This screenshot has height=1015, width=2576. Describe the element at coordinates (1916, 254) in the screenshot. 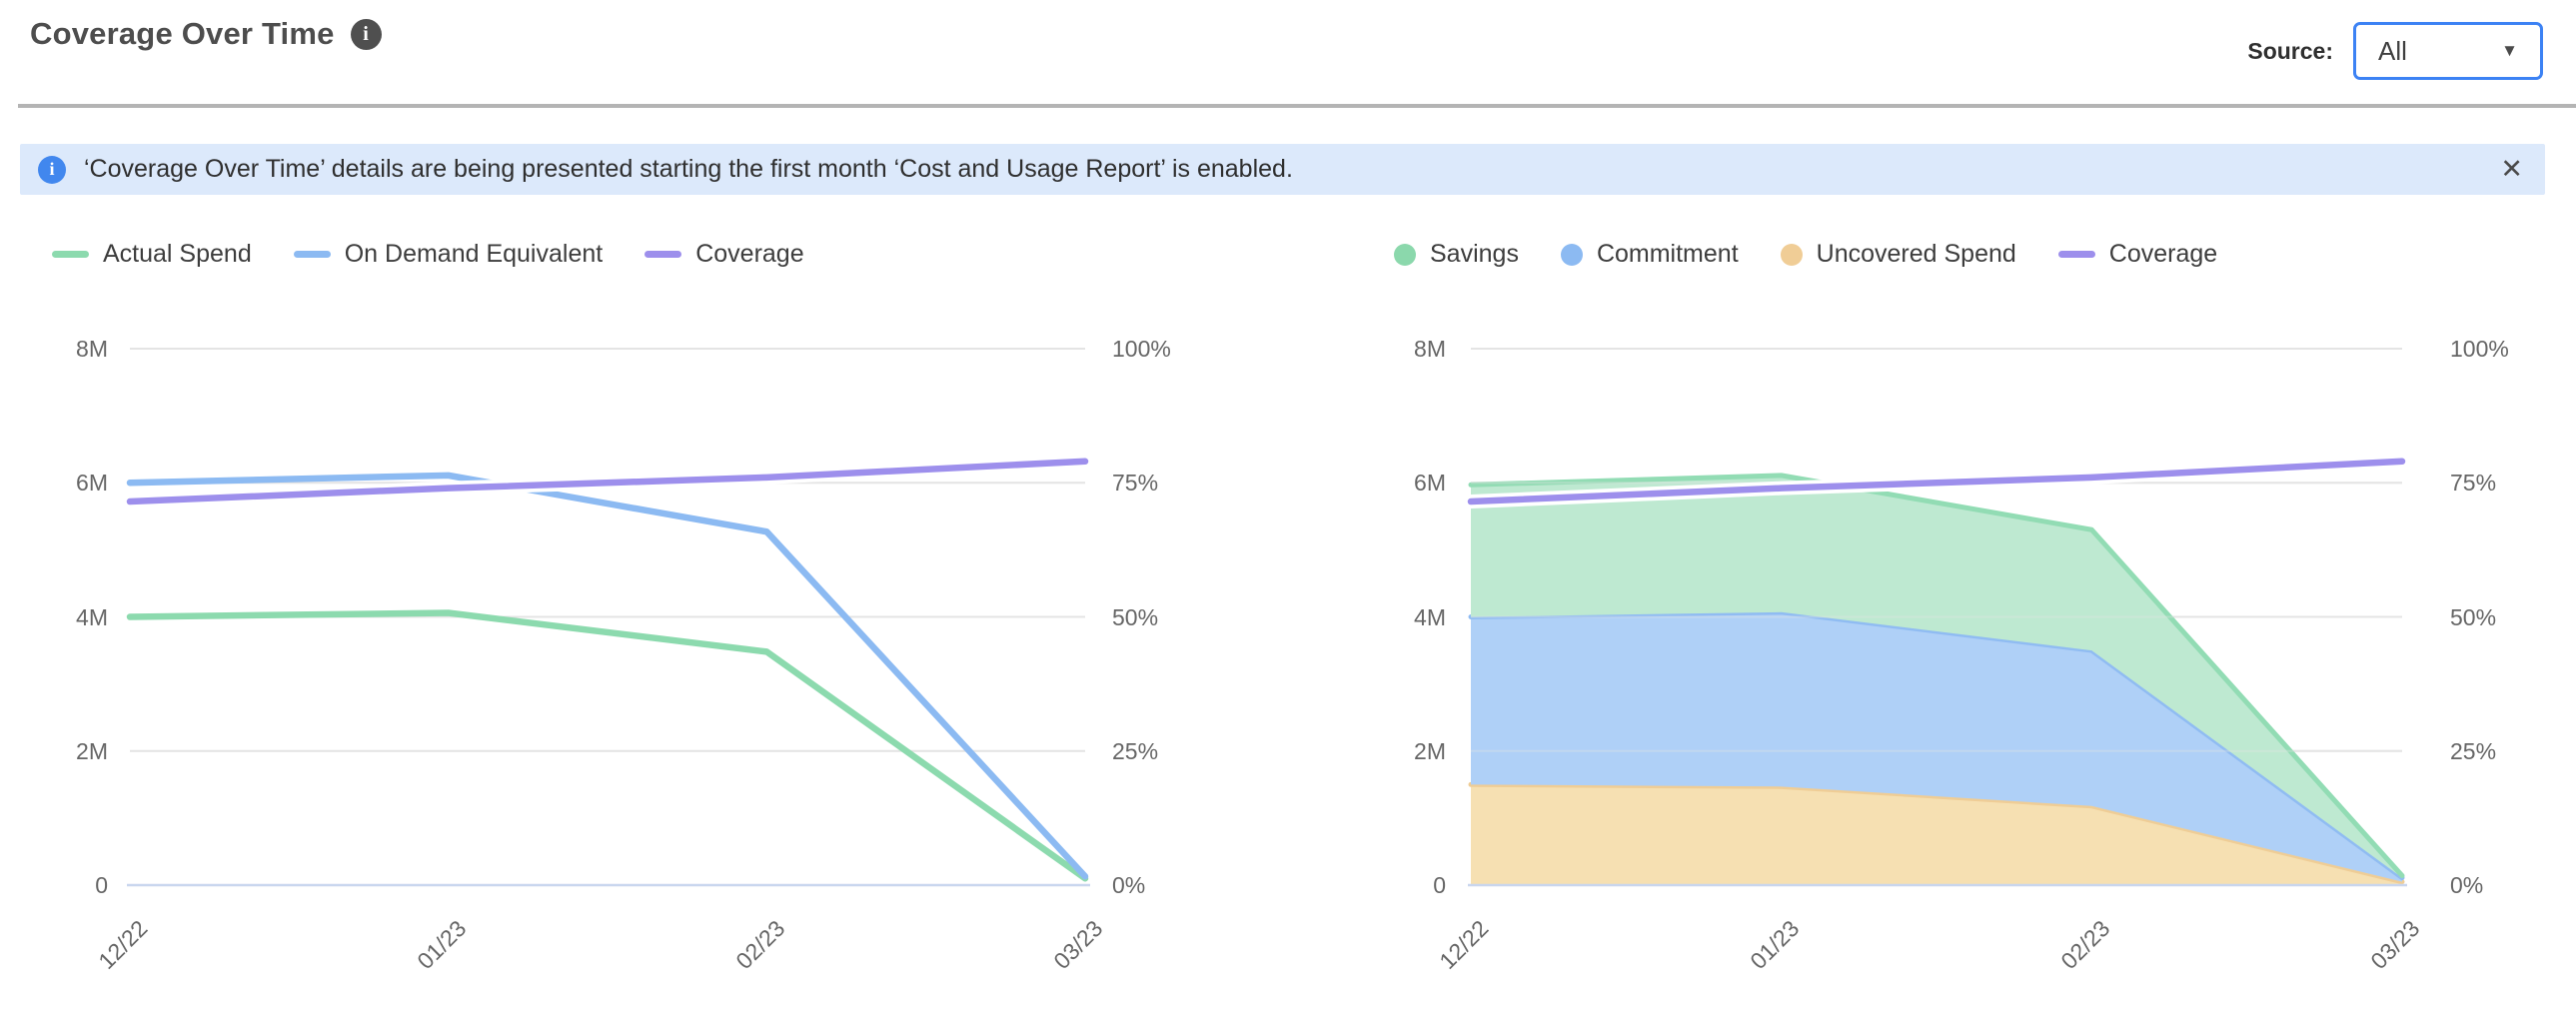

I see `legend-label: Uncovered Spend` at that location.